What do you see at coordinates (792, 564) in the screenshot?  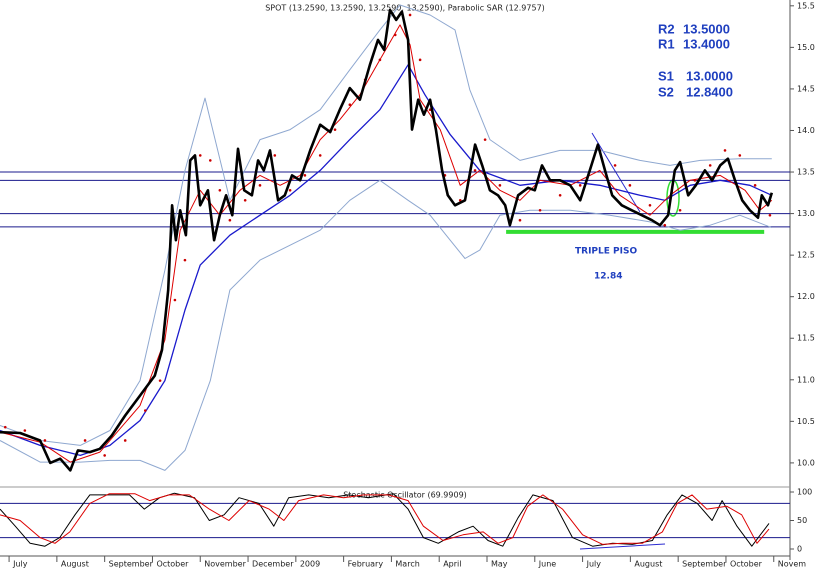 I see `x-tick-label: Novem` at bounding box center [792, 564].